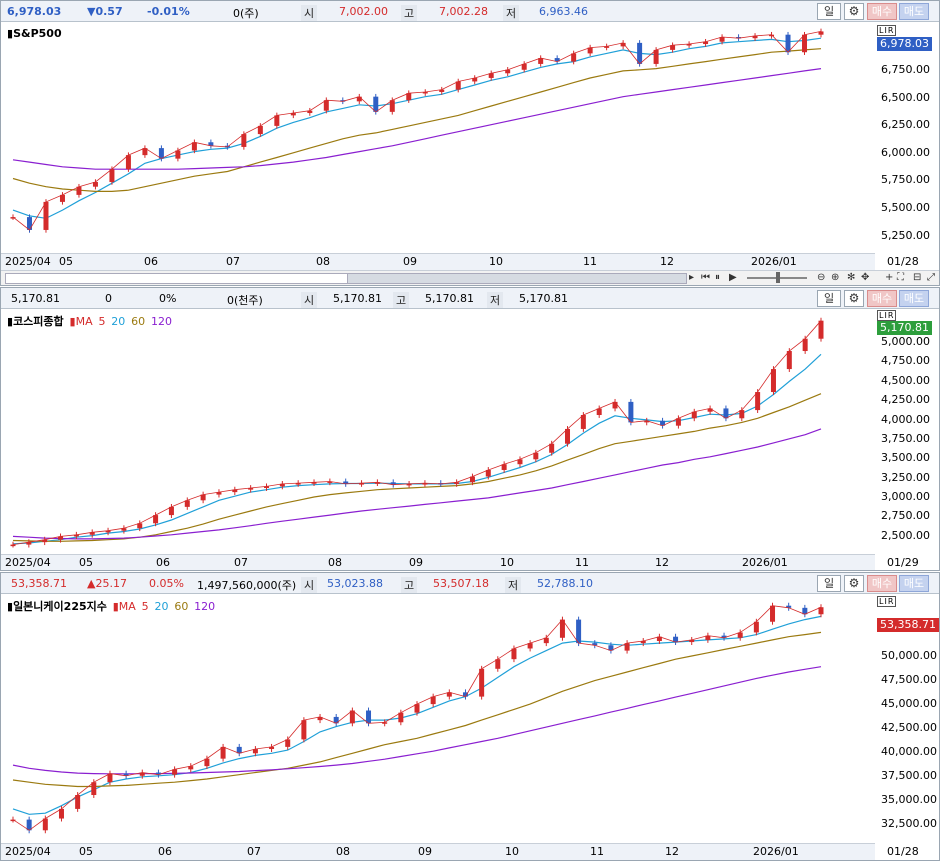  I want to click on x-tick-label: 10, so click(496, 261).